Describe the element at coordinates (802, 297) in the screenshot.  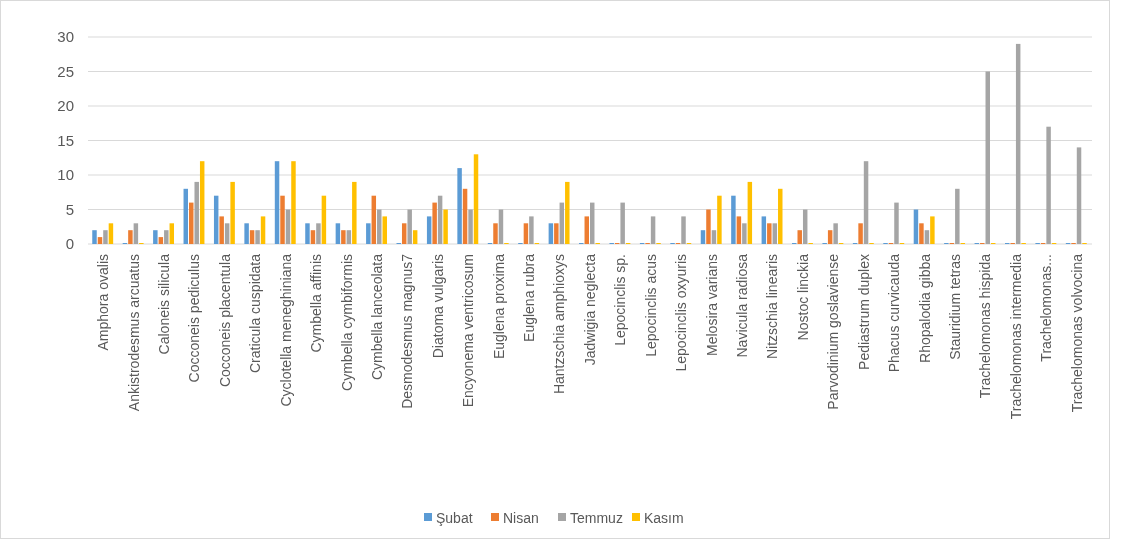
I see `x-tick-label: Nostoc linckia` at that location.